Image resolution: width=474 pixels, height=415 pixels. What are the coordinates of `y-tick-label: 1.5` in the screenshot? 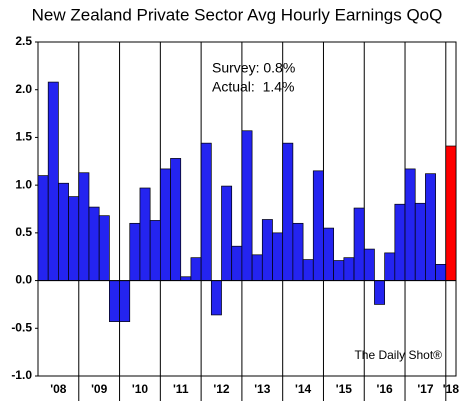 It's located at (23, 137).